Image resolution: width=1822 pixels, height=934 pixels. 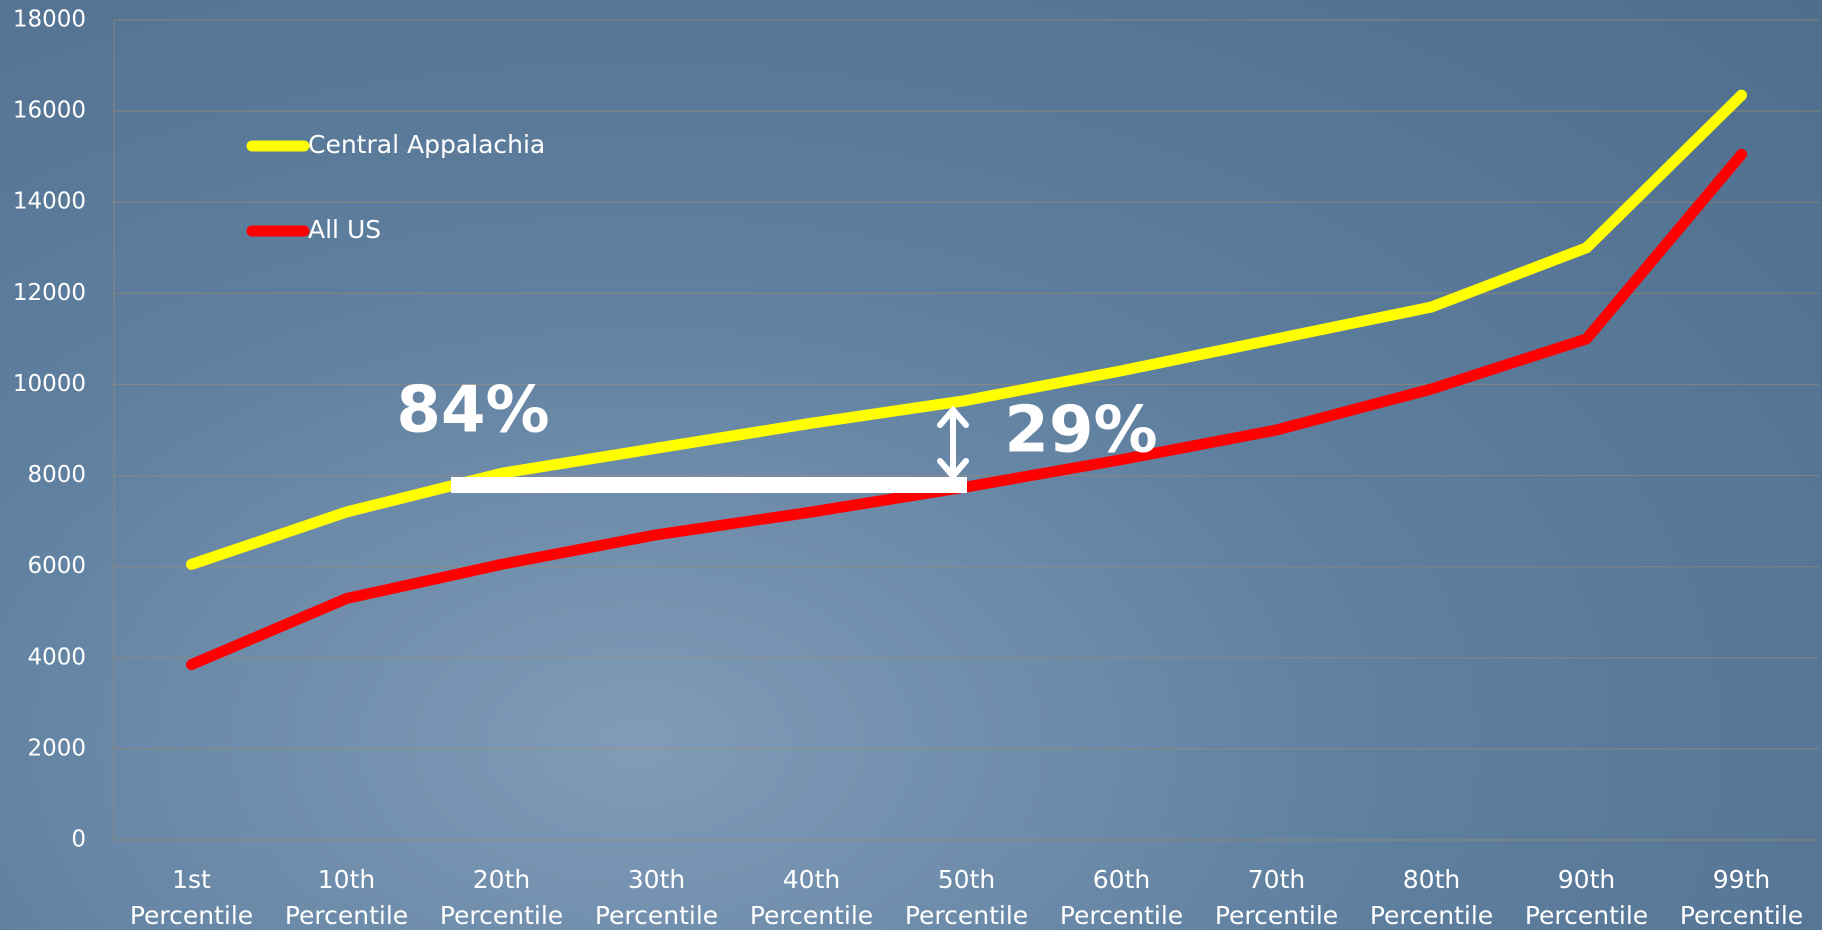 I want to click on y-tick-label: 0, so click(x=78, y=840).